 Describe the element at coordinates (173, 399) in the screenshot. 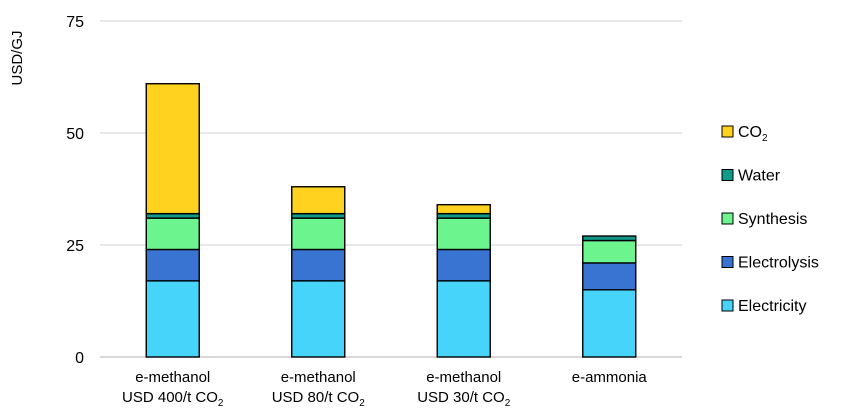

I see `category-label-1-line2: USD 400/t CO2` at that location.